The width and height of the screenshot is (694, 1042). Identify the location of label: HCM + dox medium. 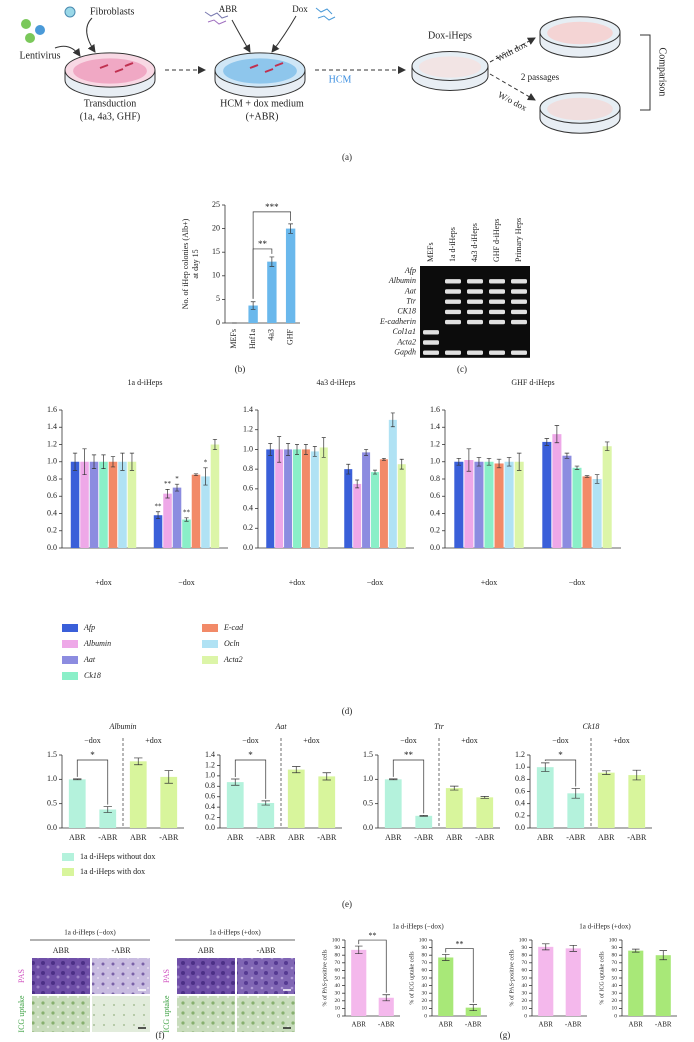
(262, 103).